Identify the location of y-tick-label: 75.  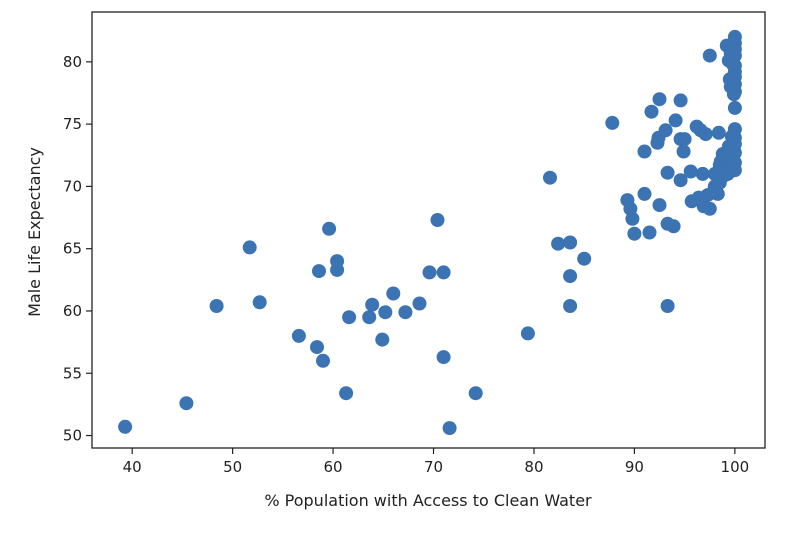
(72, 124).